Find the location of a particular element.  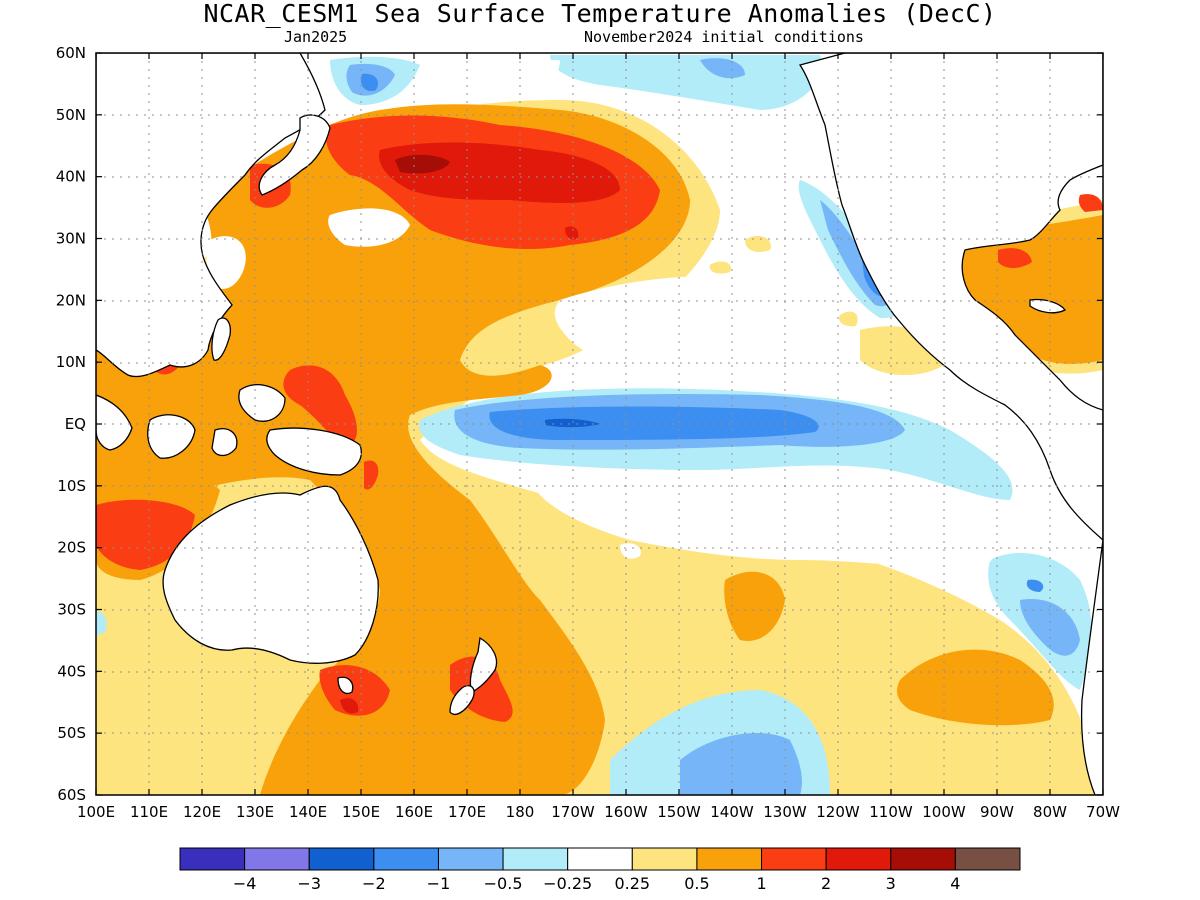

lat-label: 10S is located at coordinates (71, 486).